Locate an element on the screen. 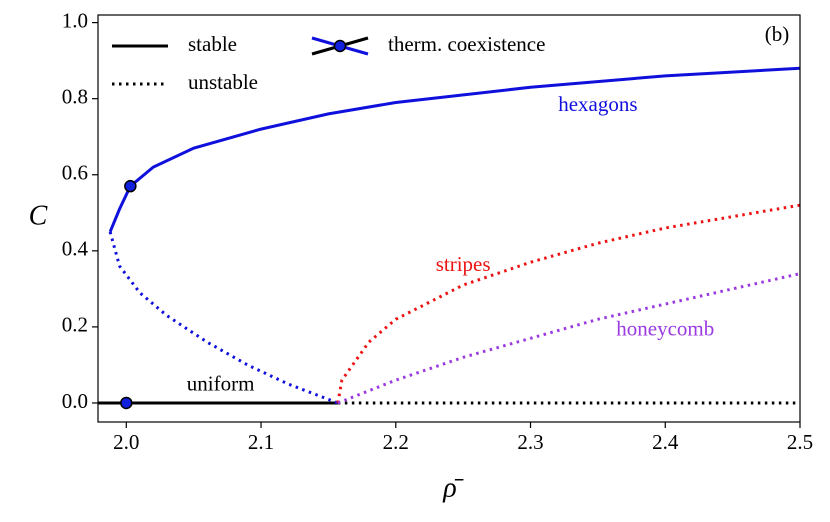  y-tick-label: 0.4 is located at coordinates (75, 249).